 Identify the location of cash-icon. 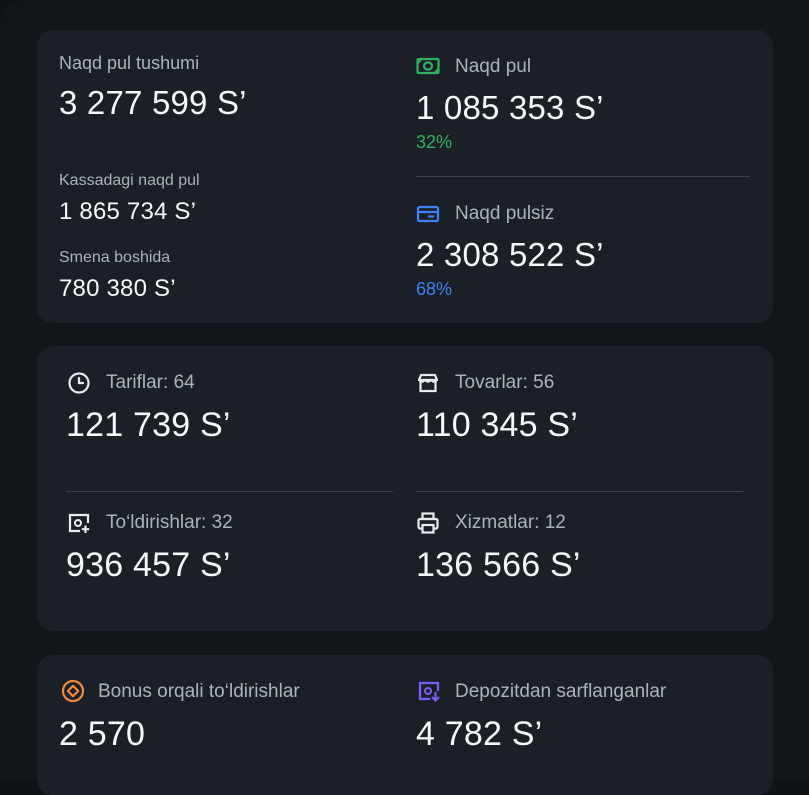
(428, 66).